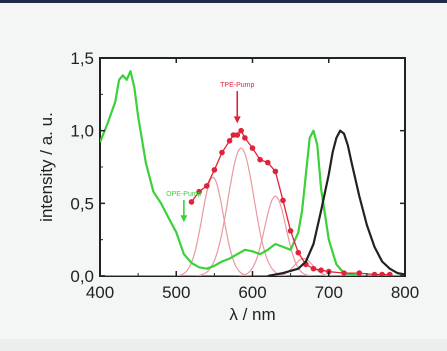  Describe the element at coordinates (336, 202) in the screenshot. I see `series-line-black-line` at that location.